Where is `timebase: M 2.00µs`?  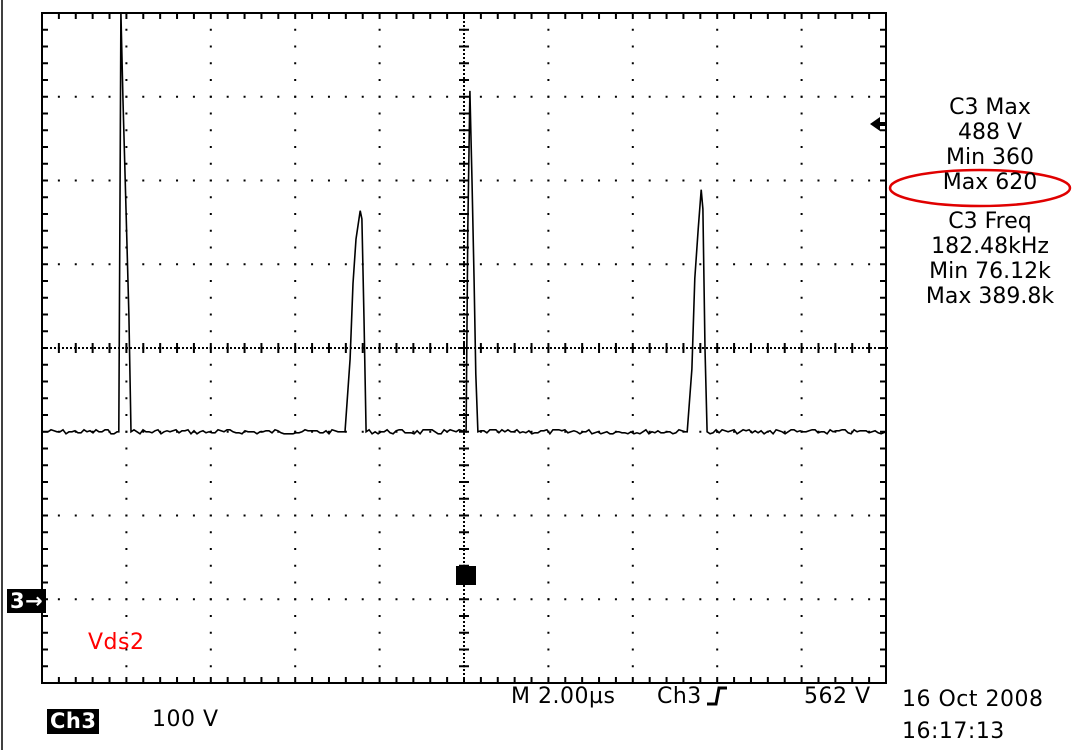
timebase: M 2.00µs is located at coordinates (563, 696).